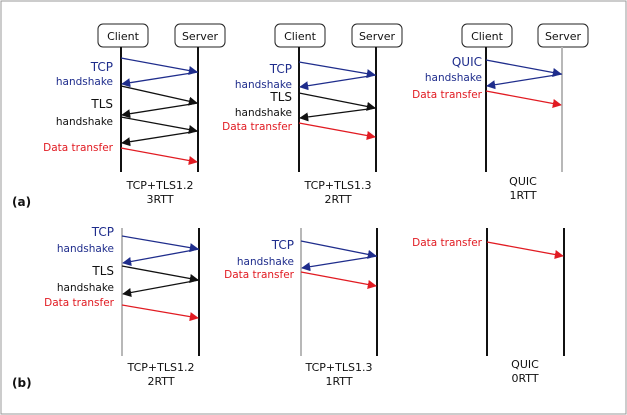 The height and width of the screenshot is (415, 627). What do you see at coordinates (22, 383) in the screenshot?
I see `panel-label-b: (b)` at bounding box center [22, 383].